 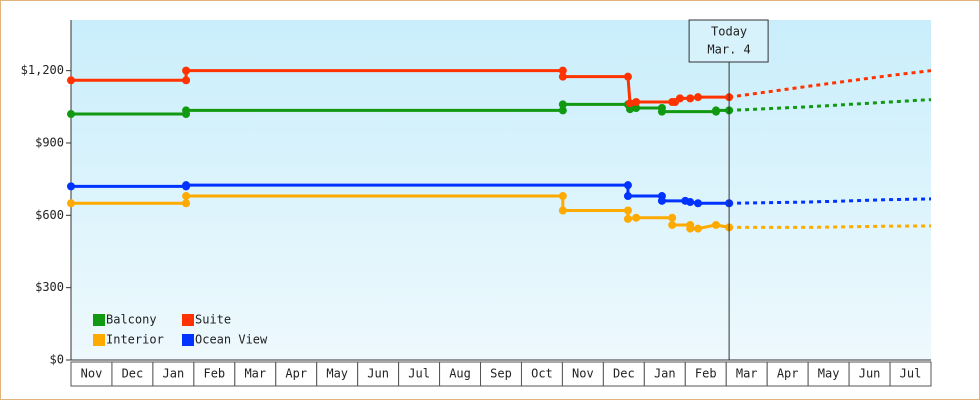 What do you see at coordinates (135, 340) in the screenshot?
I see `legend-label: Interior` at bounding box center [135, 340].